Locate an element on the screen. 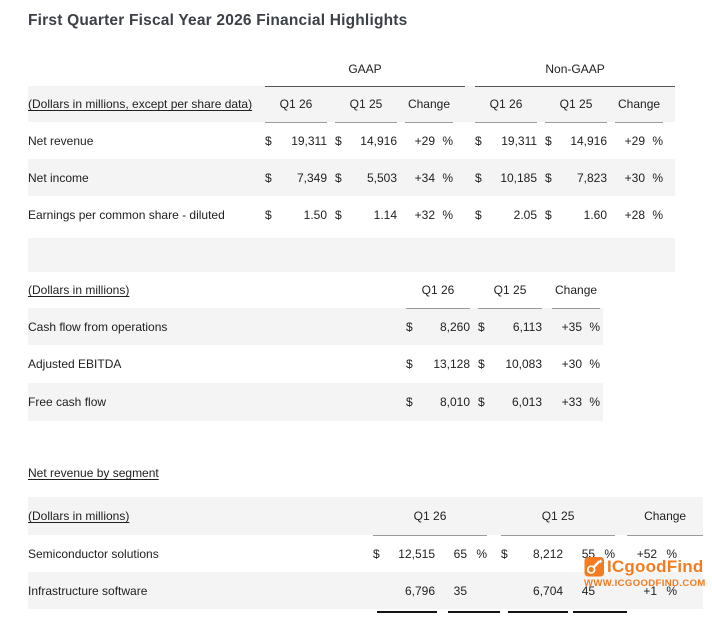 This screenshot has width=712, height=619. row-label: Net income is located at coordinates (146, 177).